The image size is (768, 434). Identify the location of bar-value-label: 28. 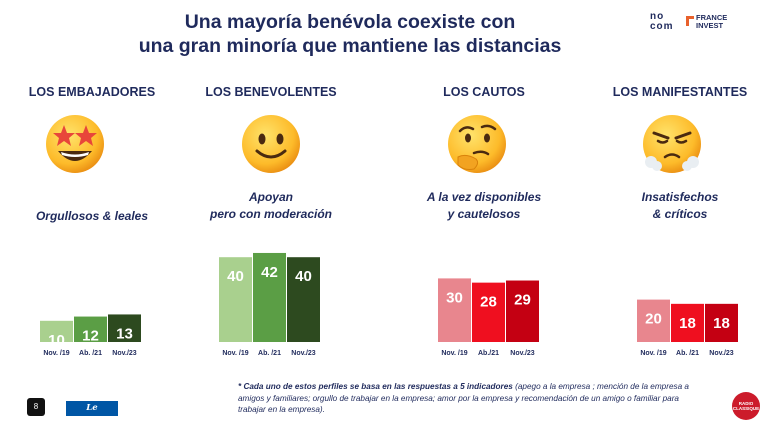
(488, 302).